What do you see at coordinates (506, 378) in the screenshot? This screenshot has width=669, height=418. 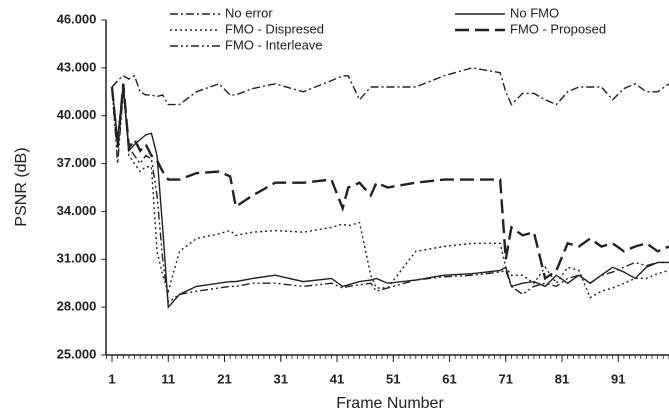 I see `x-tick-label: 71` at bounding box center [506, 378].